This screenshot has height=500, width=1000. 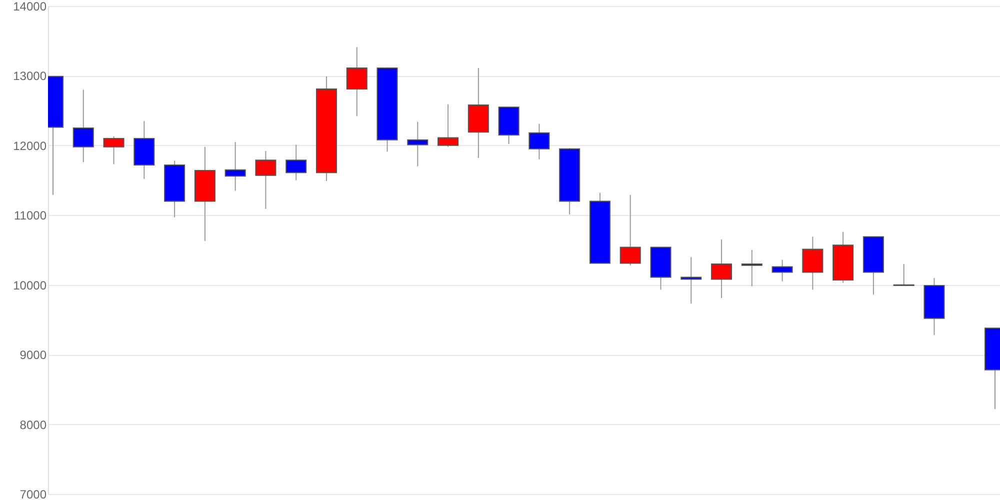 What do you see at coordinates (33, 355) in the screenshot?
I see `y-tick-label: 9000` at bounding box center [33, 355].